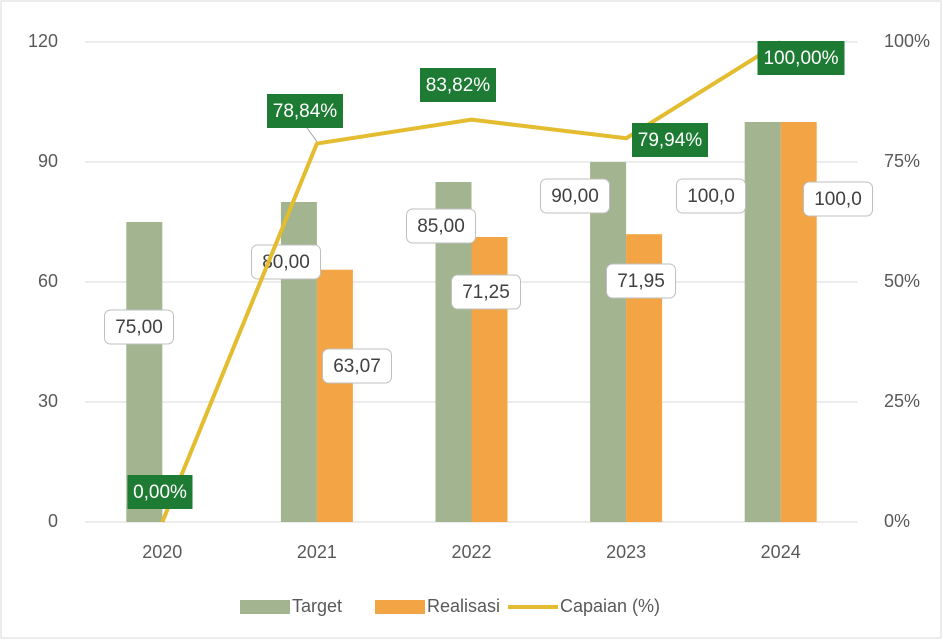  What do you see at coordinates (317, 606) in the screenshot?
I see `legend-label: Target` at bounding box center [317, 606].